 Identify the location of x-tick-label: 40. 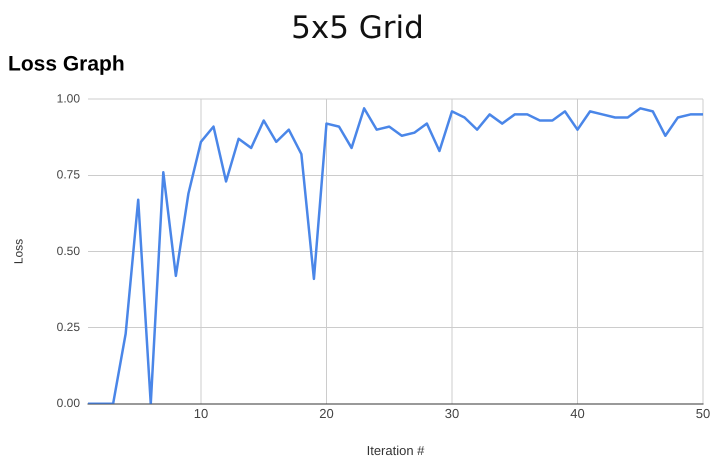
(577, 414).